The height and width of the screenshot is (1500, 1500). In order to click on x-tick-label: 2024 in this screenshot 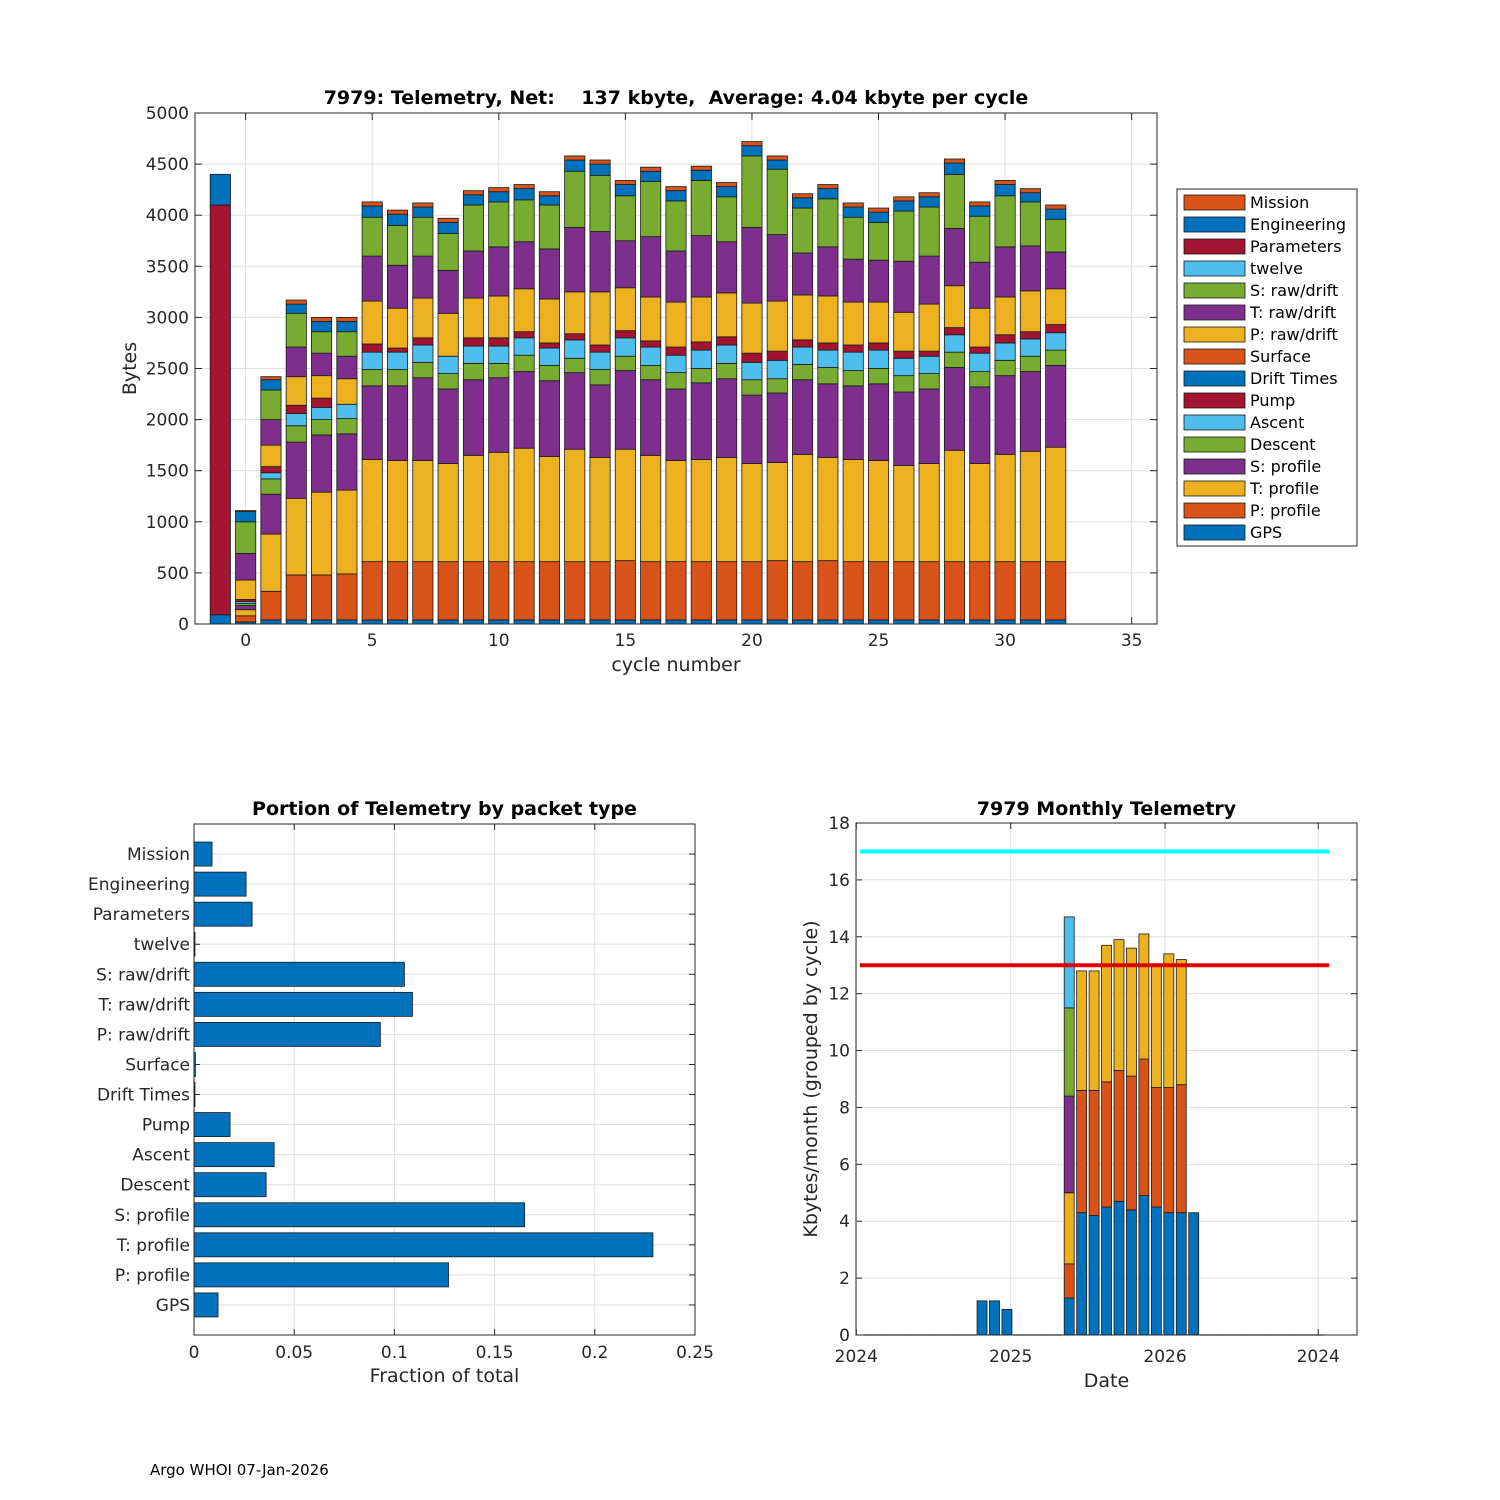, I will do `click(856, 1357)`.